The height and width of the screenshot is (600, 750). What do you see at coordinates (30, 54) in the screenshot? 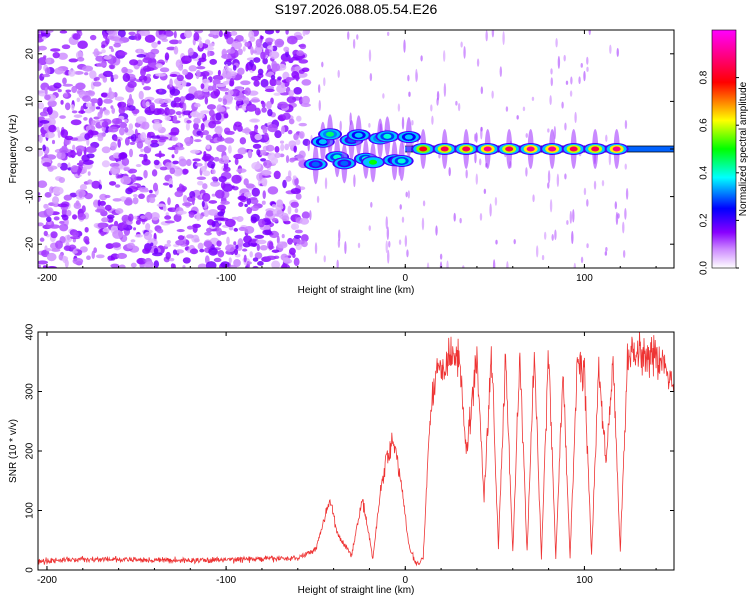
I see `y-tick-label: 20` at bounding box center [30, 54].